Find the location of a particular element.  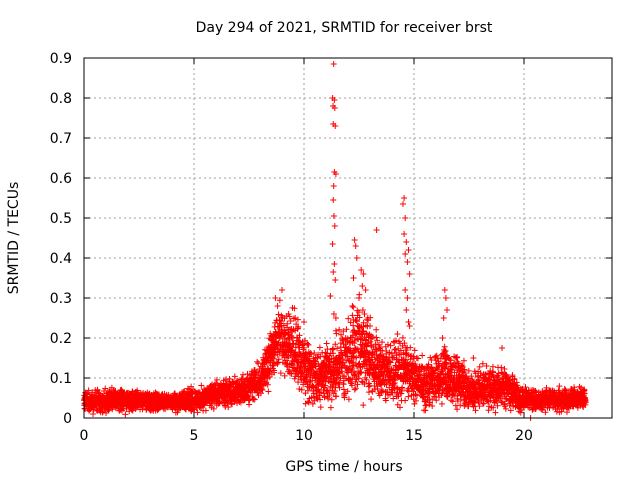

y-tick-label: 0.4 is located at coordinates (61, 259).